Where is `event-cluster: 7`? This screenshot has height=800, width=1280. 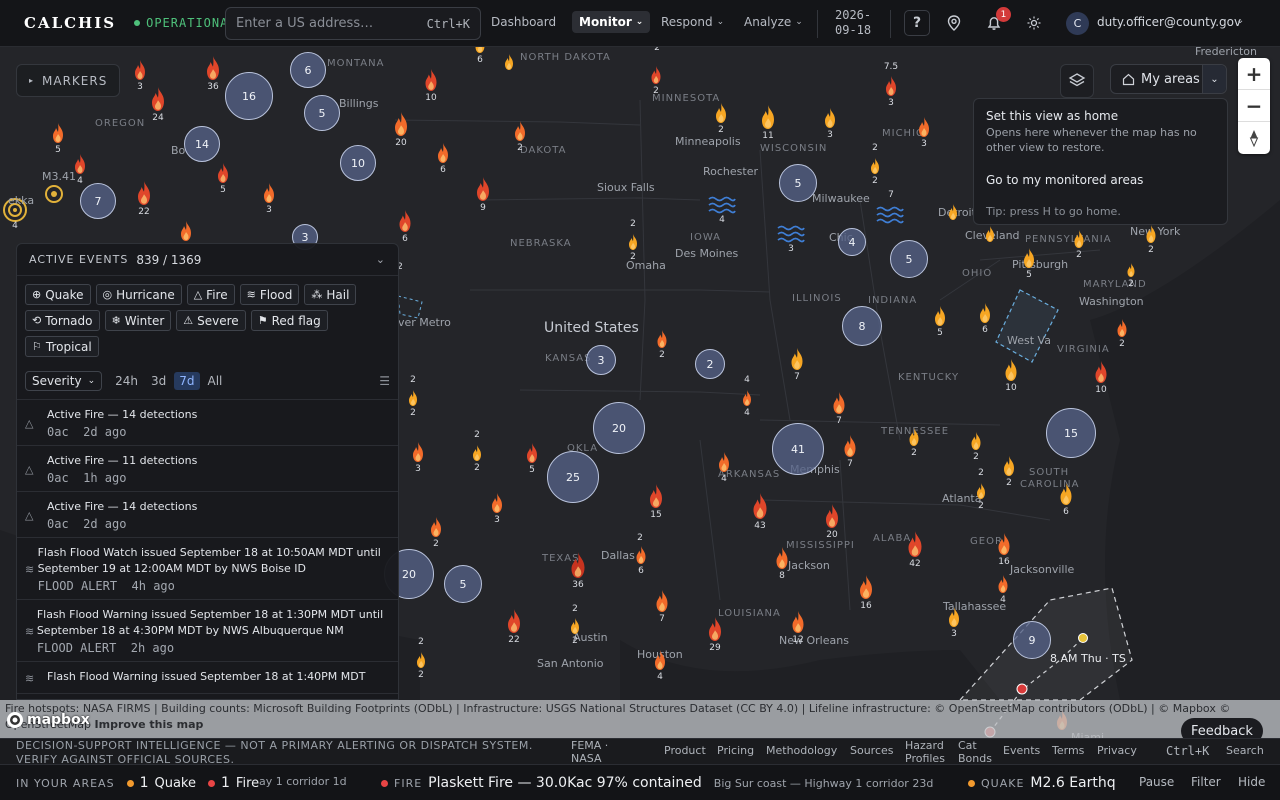
event-cluster: 7 is located at coordinates (98, 201).